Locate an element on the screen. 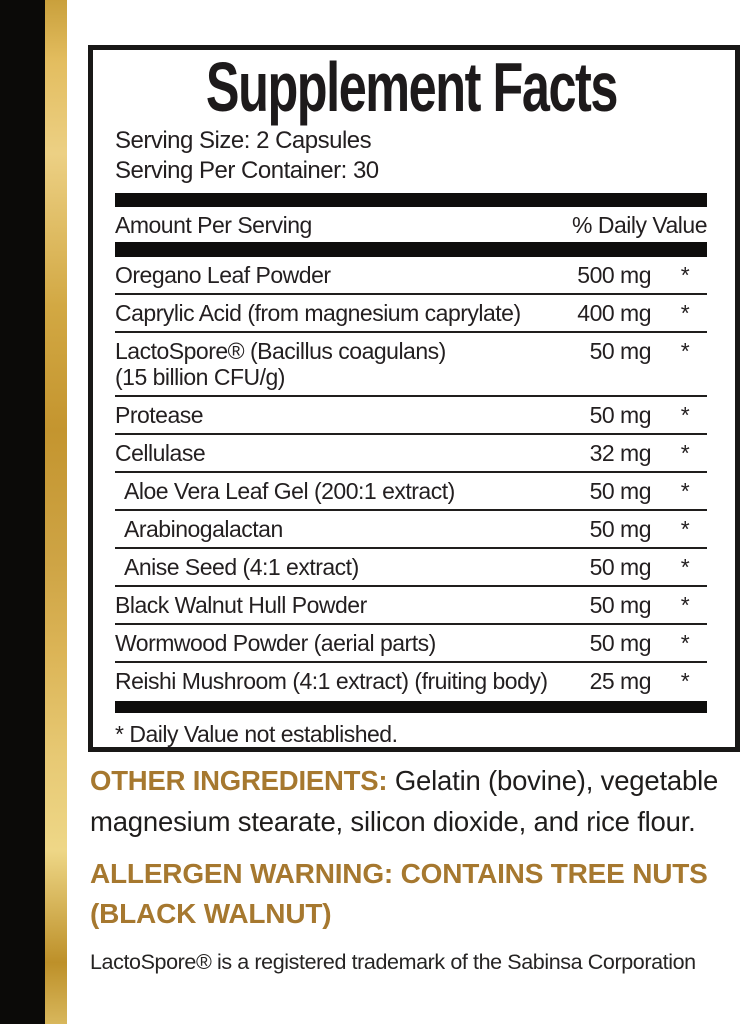  ingredient-amount: 400 mg is located at coordinates (614, 313).